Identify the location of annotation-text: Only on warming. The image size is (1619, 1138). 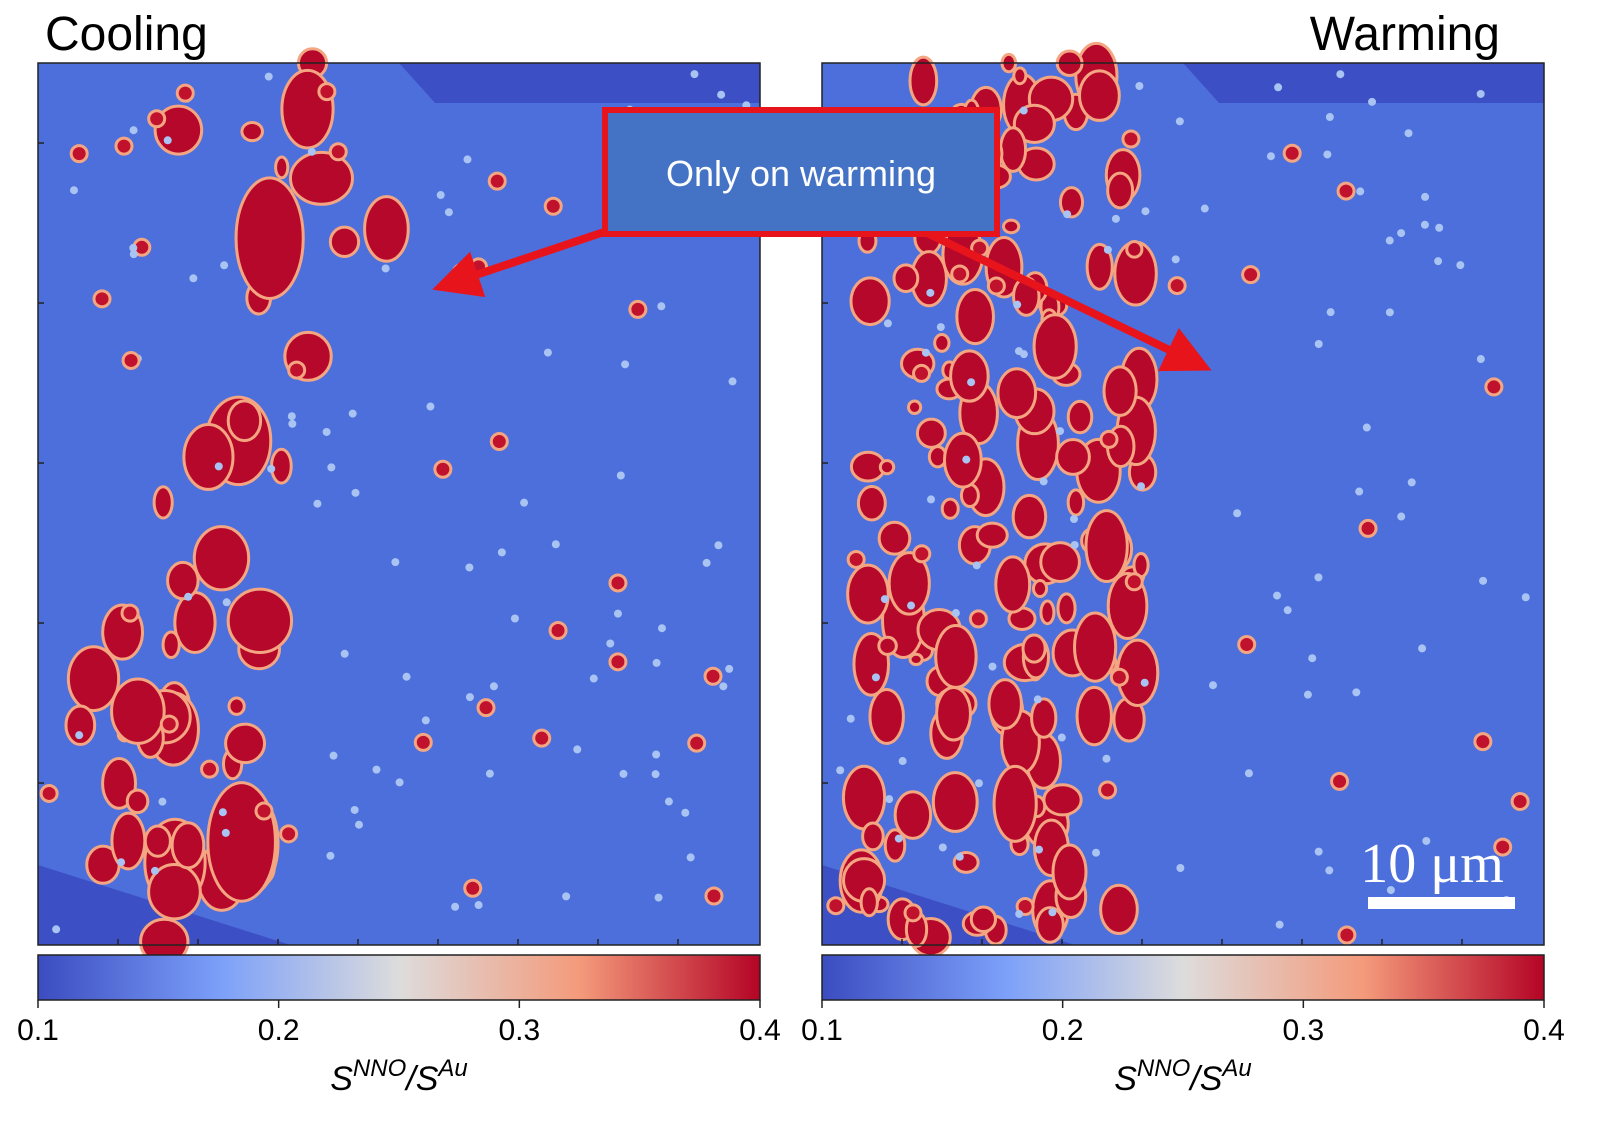
(801, 173).